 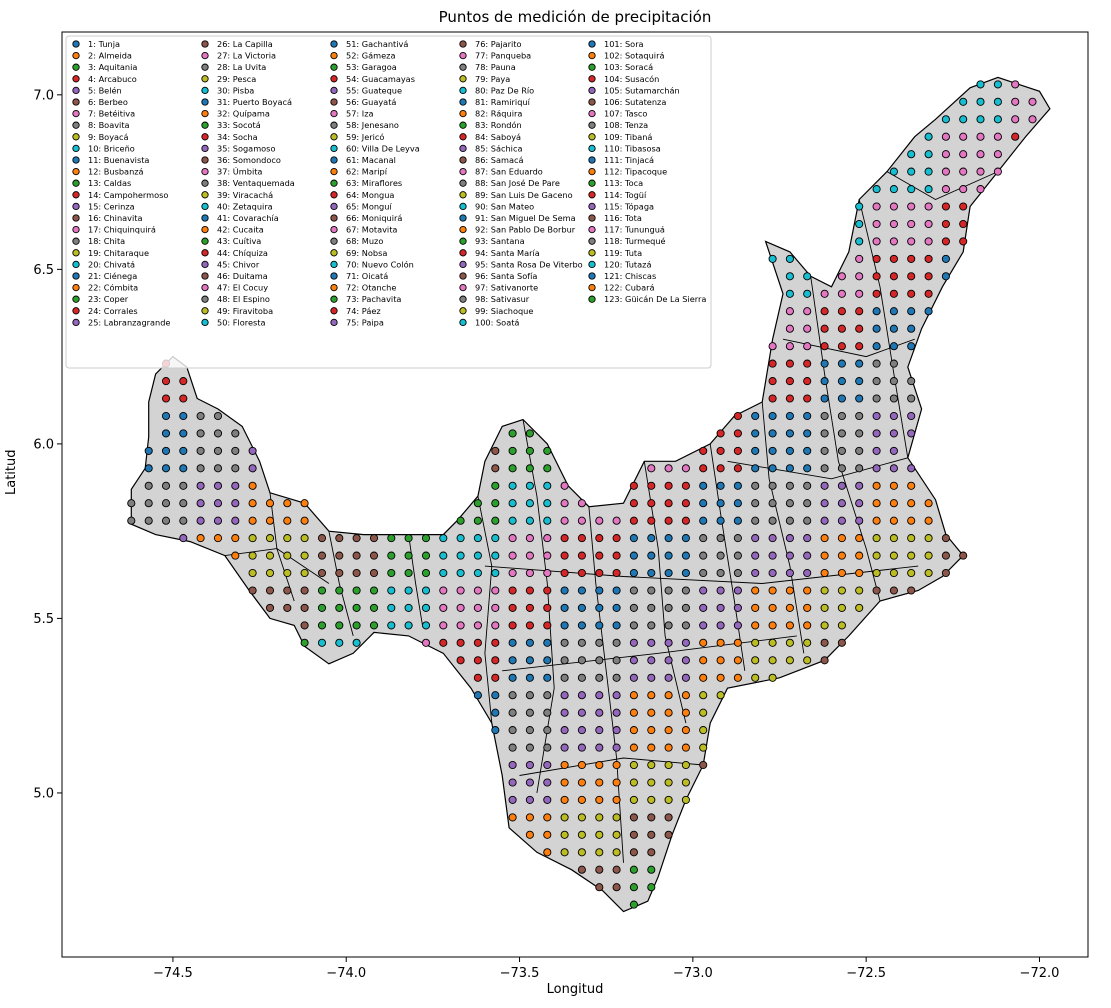 What do you see at coordinates (635, 102) in the screenshot?
I see `legend-entry: 106: Sutatenza` at bounding box center [635, 102].